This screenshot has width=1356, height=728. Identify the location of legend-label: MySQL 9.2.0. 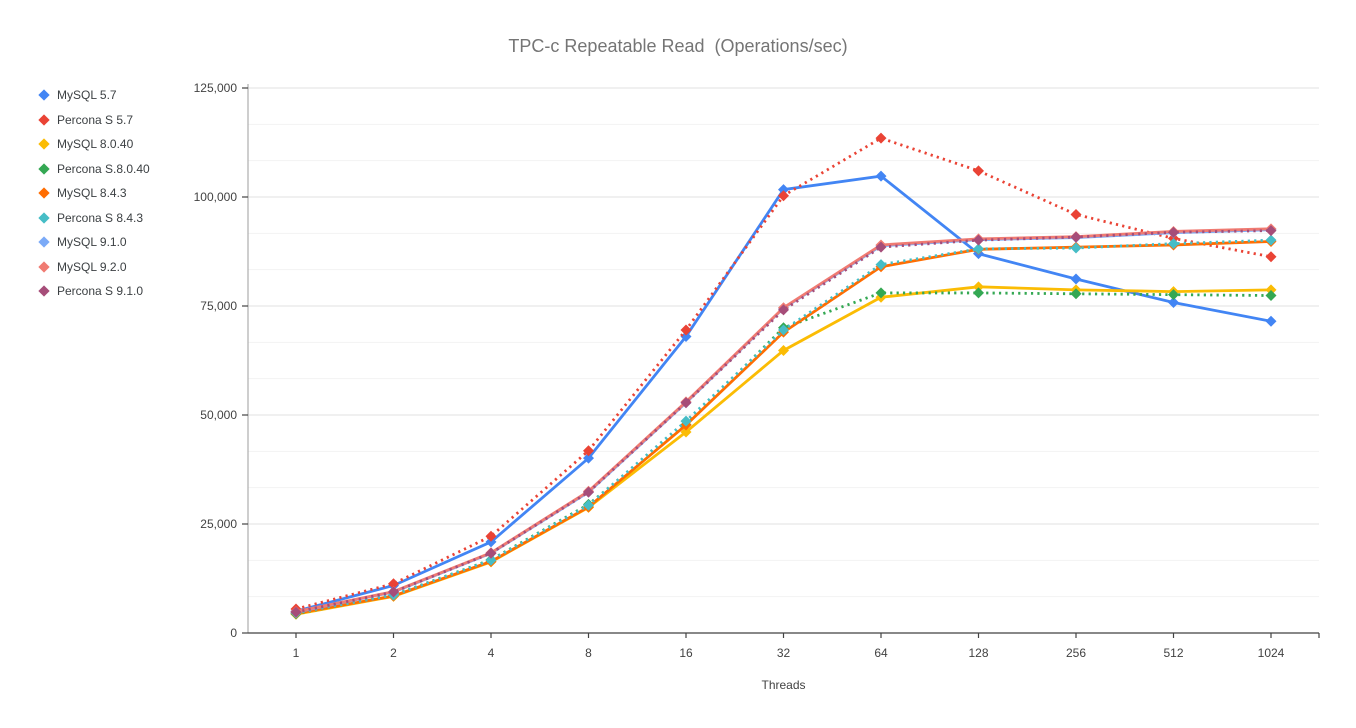
(92, 266).